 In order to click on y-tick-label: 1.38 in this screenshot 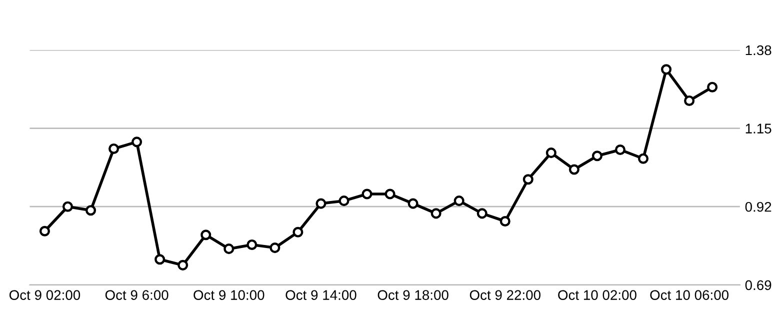, I will do `click(759, 50)`.